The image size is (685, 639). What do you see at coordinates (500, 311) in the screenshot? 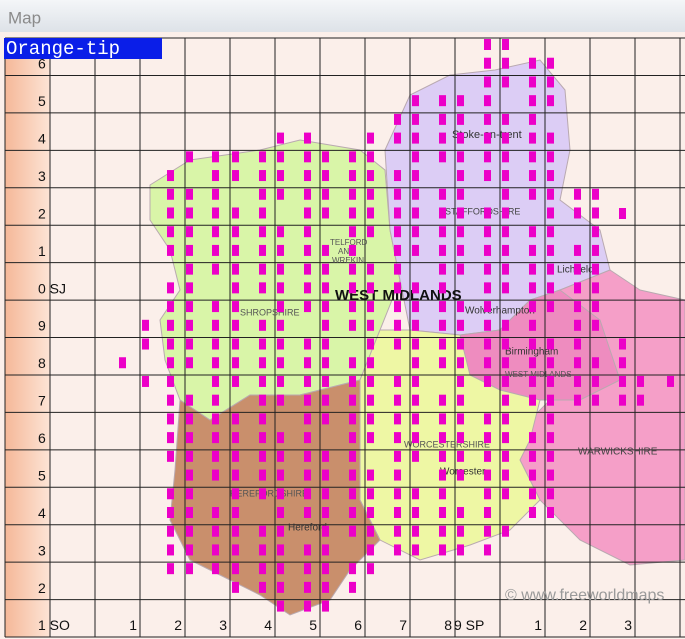
I see `place-label: Wolverhampton` at bounding box center [500, 311].